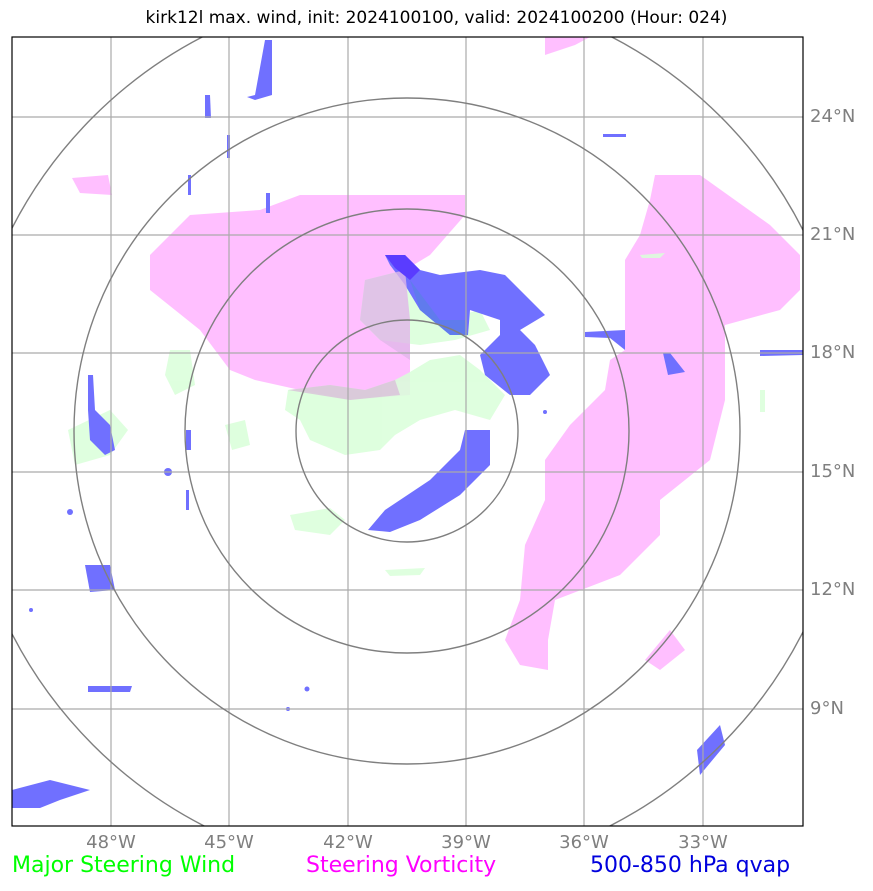 This screenshot has height=891, width=873. Describe the element at coordinates (833, 352) in the screenshot. I see `lat-label-18n: 18°N` at that location.